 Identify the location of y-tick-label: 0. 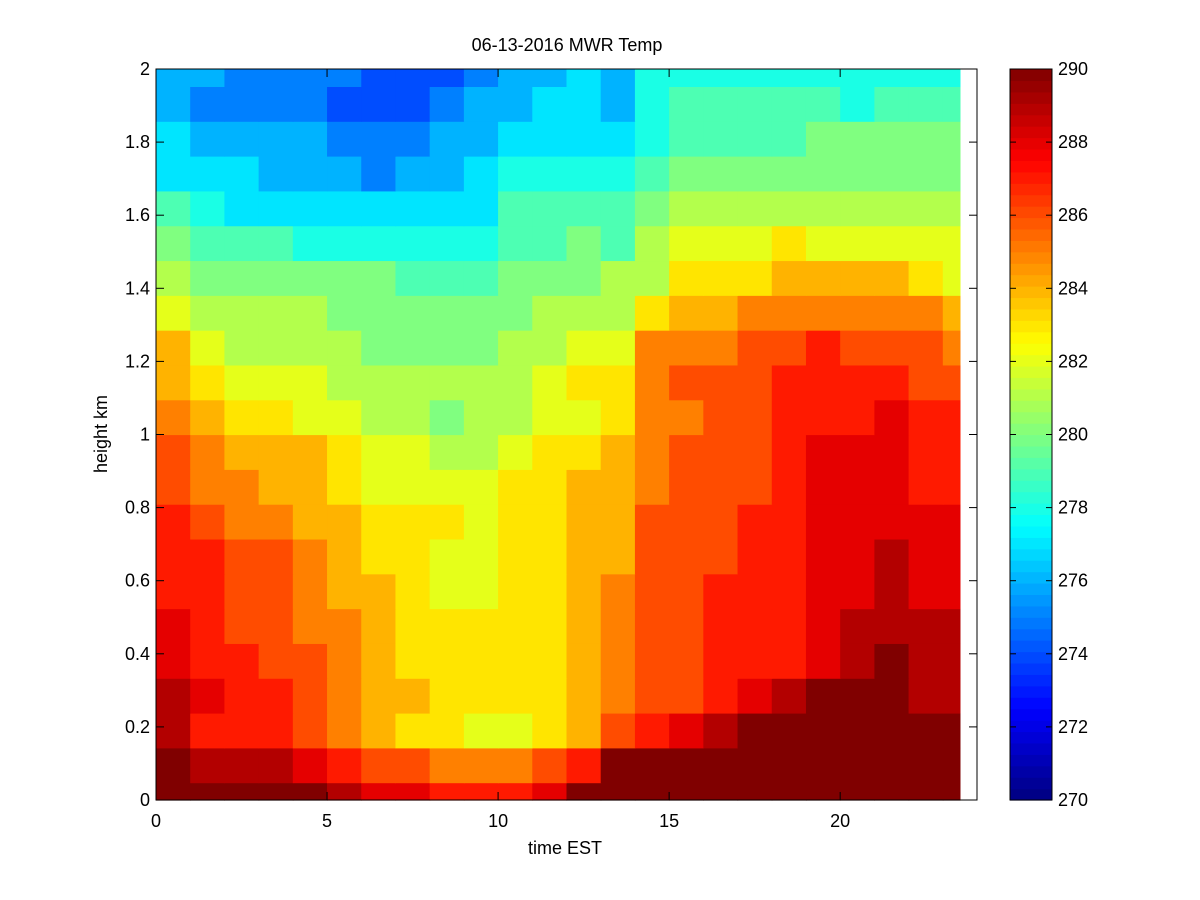
(145, 800).